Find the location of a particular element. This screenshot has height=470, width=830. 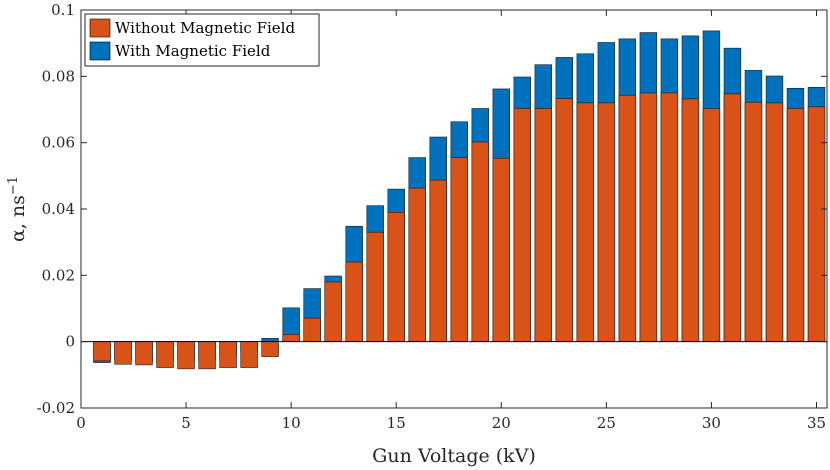

legend-swatch-with-field is located at coordinates (100, 51).